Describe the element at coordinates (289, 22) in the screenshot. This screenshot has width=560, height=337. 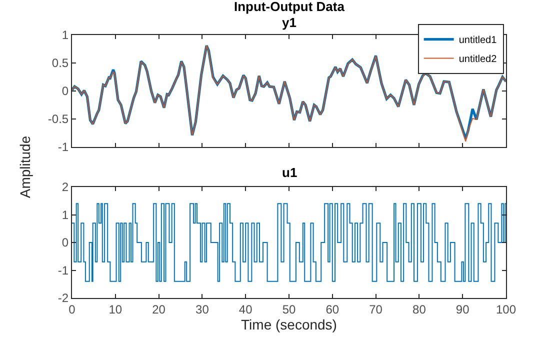
I see `chart-subtitle: y1` at that location.